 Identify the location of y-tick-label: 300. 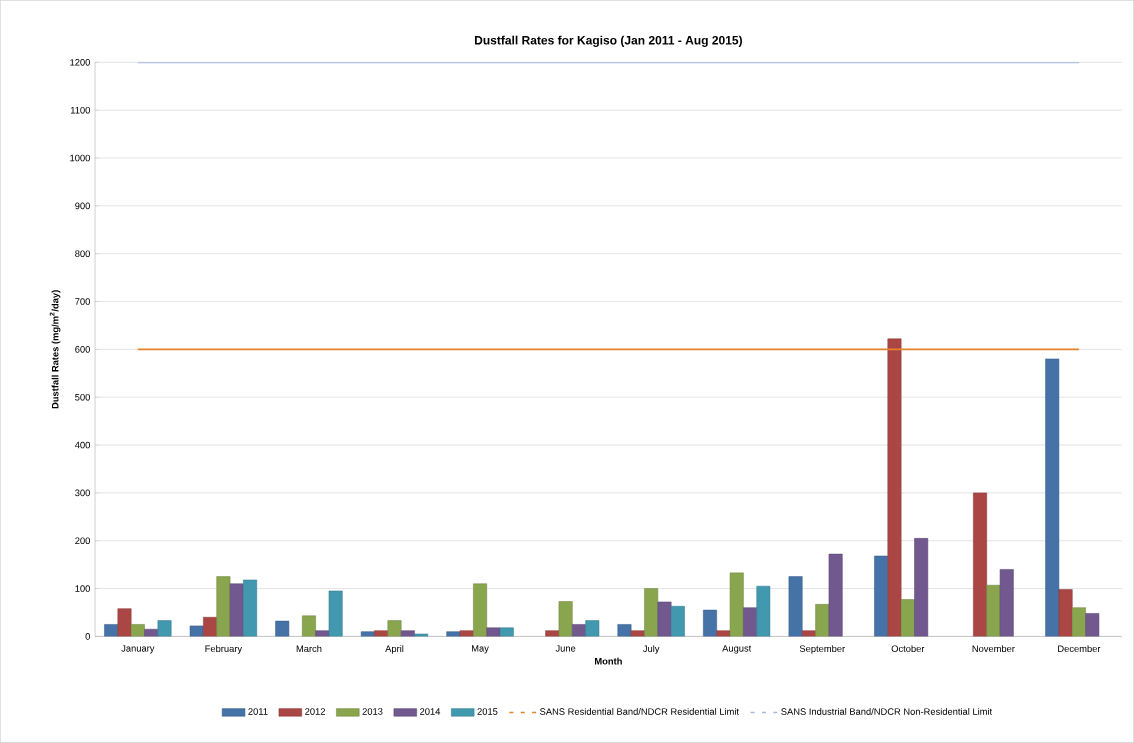
(82, 493).